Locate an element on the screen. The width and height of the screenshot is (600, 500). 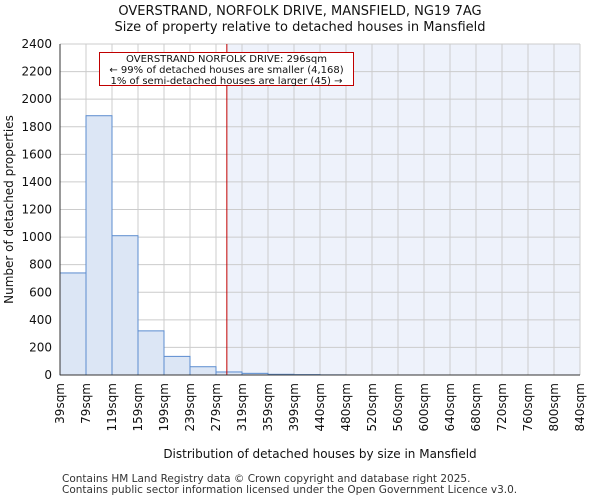
x-tick-label: 560sqm is located at coordinates (398, 407).